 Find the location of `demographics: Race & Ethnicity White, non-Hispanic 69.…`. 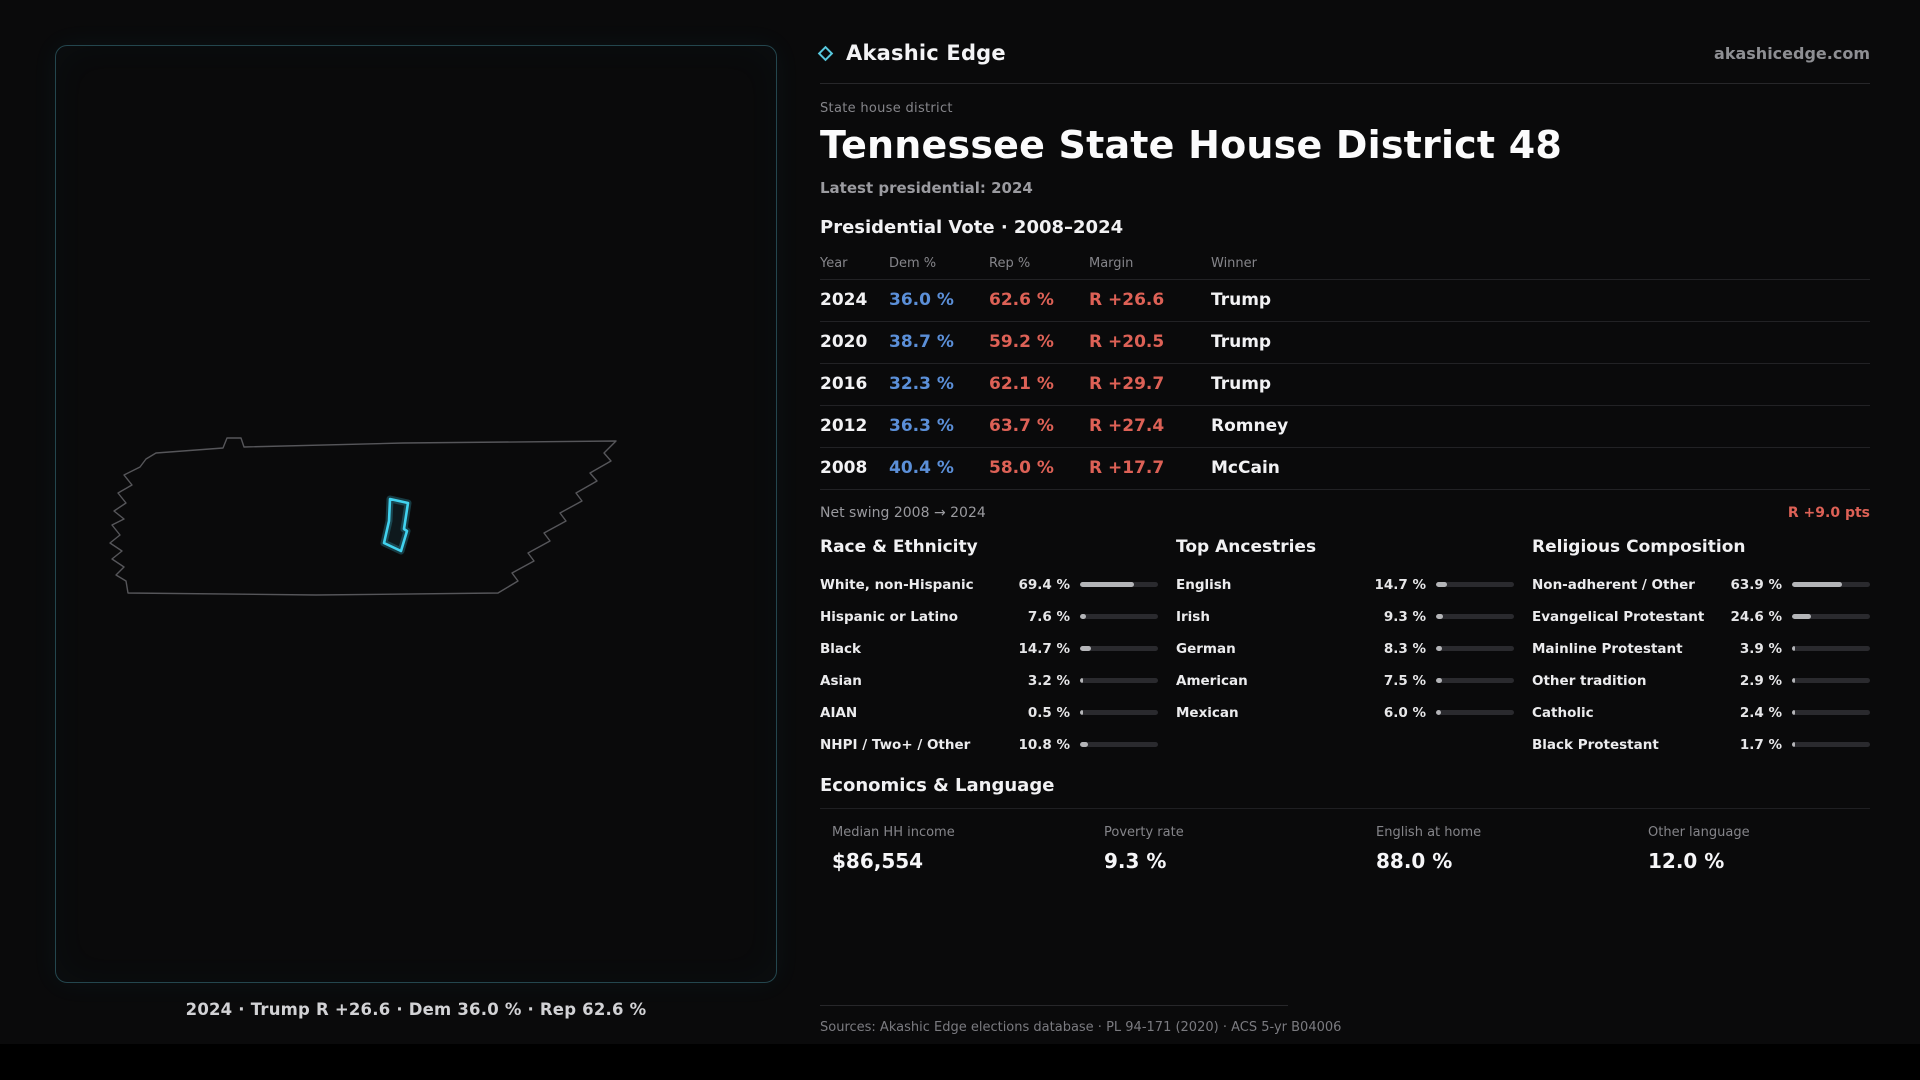

demographics: Race & Ethnicity White, non-Hispanic 69.… is located at coordinates (1345, 649).